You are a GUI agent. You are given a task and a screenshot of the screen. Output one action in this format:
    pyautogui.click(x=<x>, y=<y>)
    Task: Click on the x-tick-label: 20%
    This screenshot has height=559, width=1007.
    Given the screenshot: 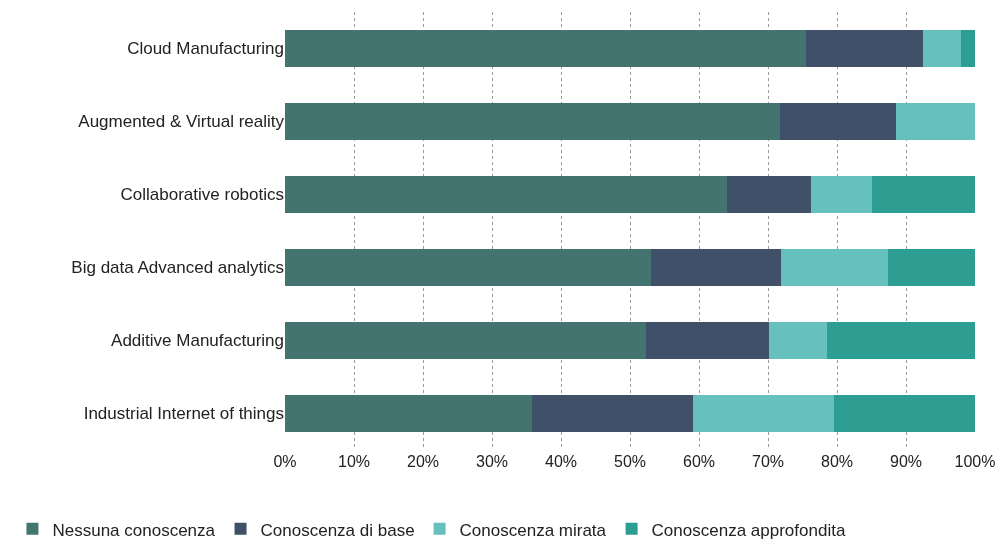 What is the action you would take?
    pyautogui.click(x=423, y=461)
    